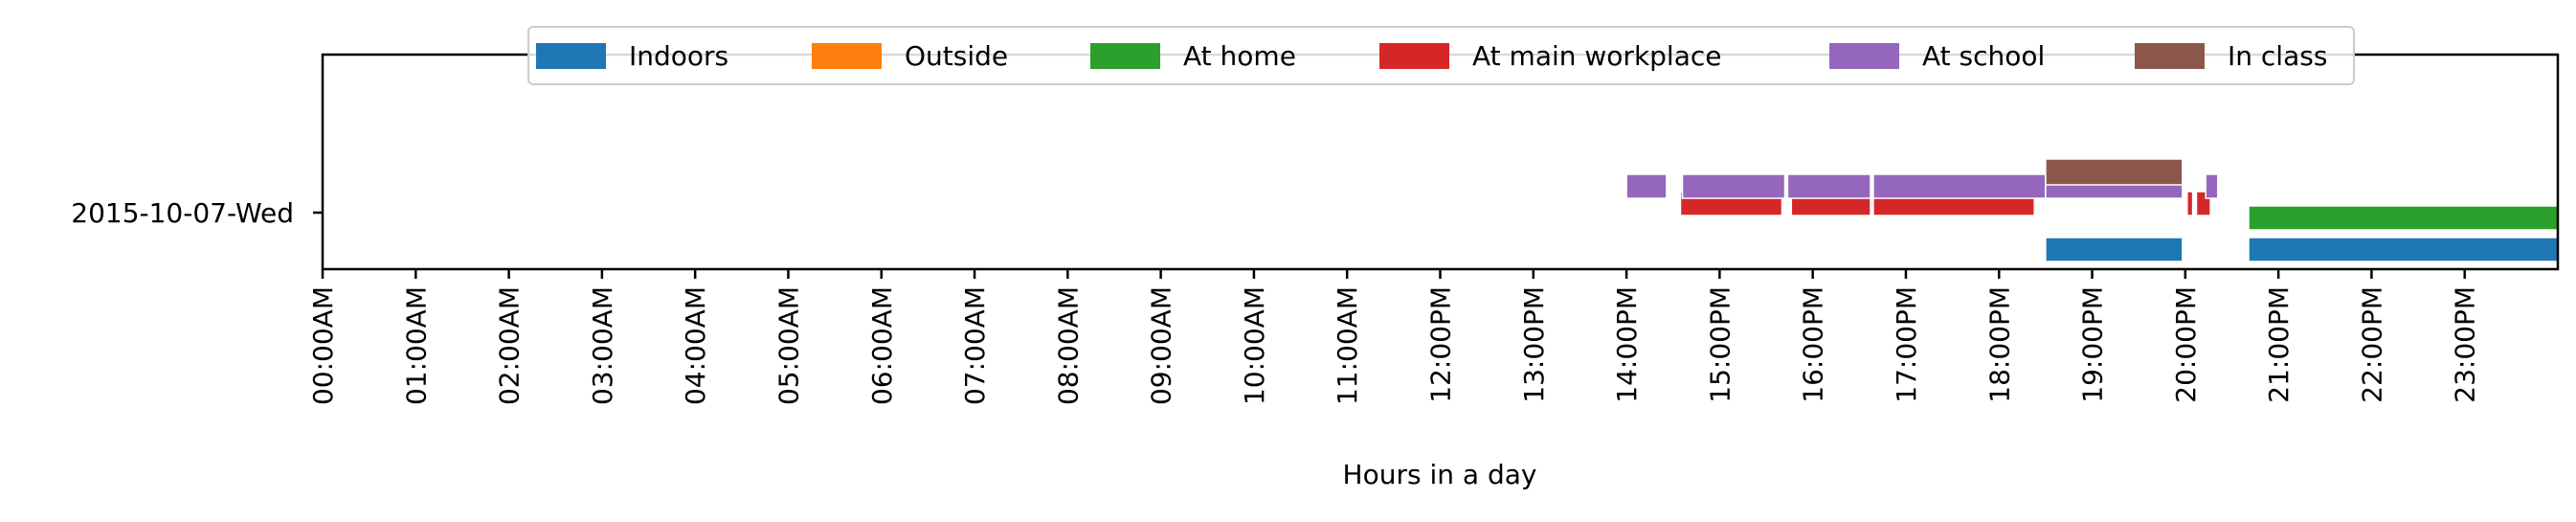 This screenshot has width=2576, height=522. What do you see at coordinates (2465, 344) in the screenshot?
I see `x-tick-label-23: 23:00PM` at bounding box center [2465, 344].